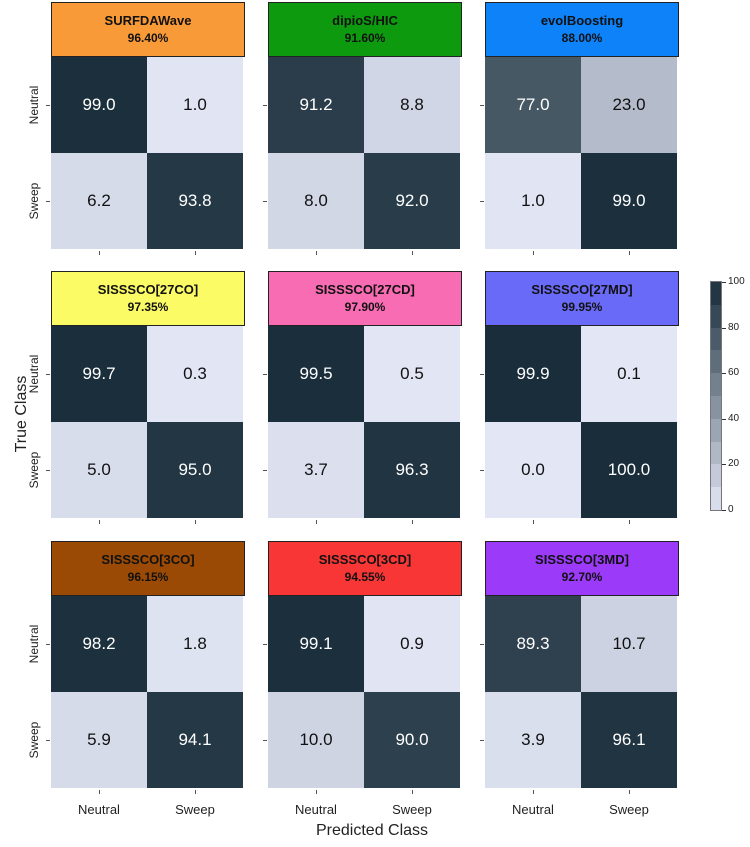 This screenshot has width=750, height=847. Describe the element at coordinates (316, 201) in the screenshot. I see `heatmap-cell-sweep-neutral: 8.0` at that location.